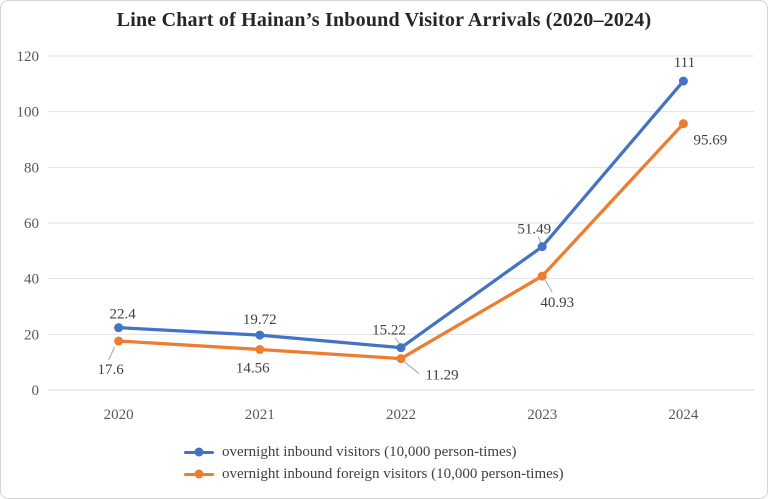 The height and width of the screenshot is (499, 768). I want to click on data-label: 19.72, so click(260, 320).